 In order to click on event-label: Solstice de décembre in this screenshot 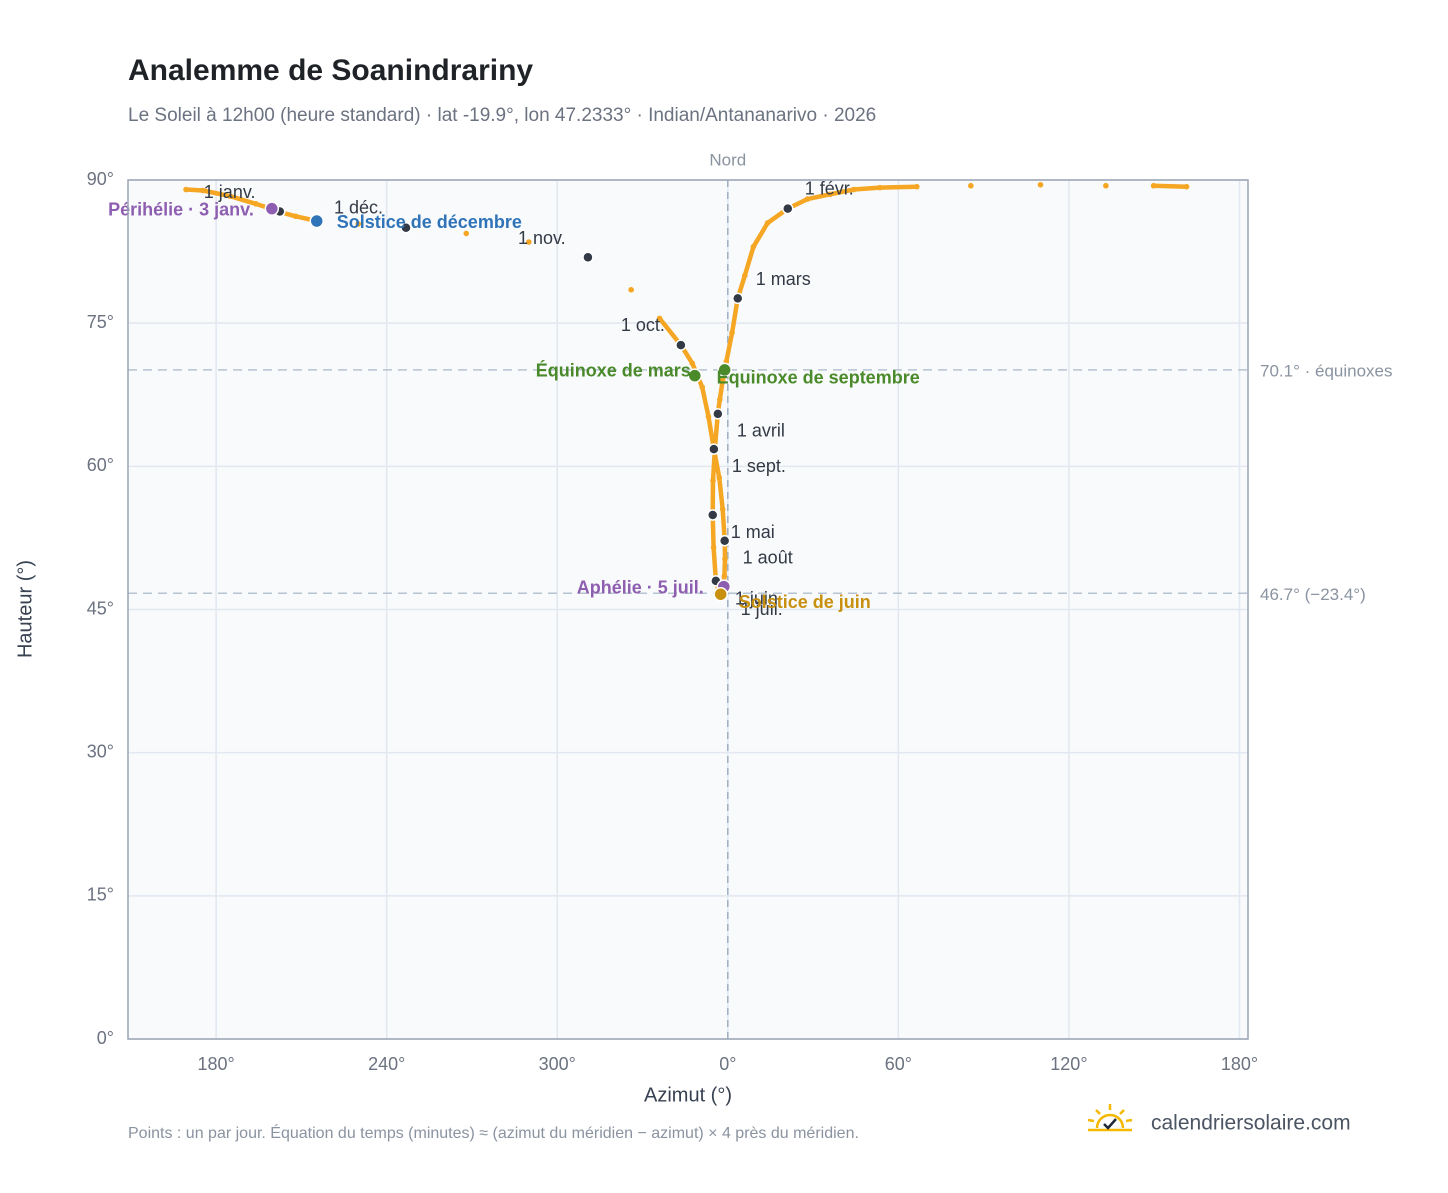, I will do `click(429, 222)`.